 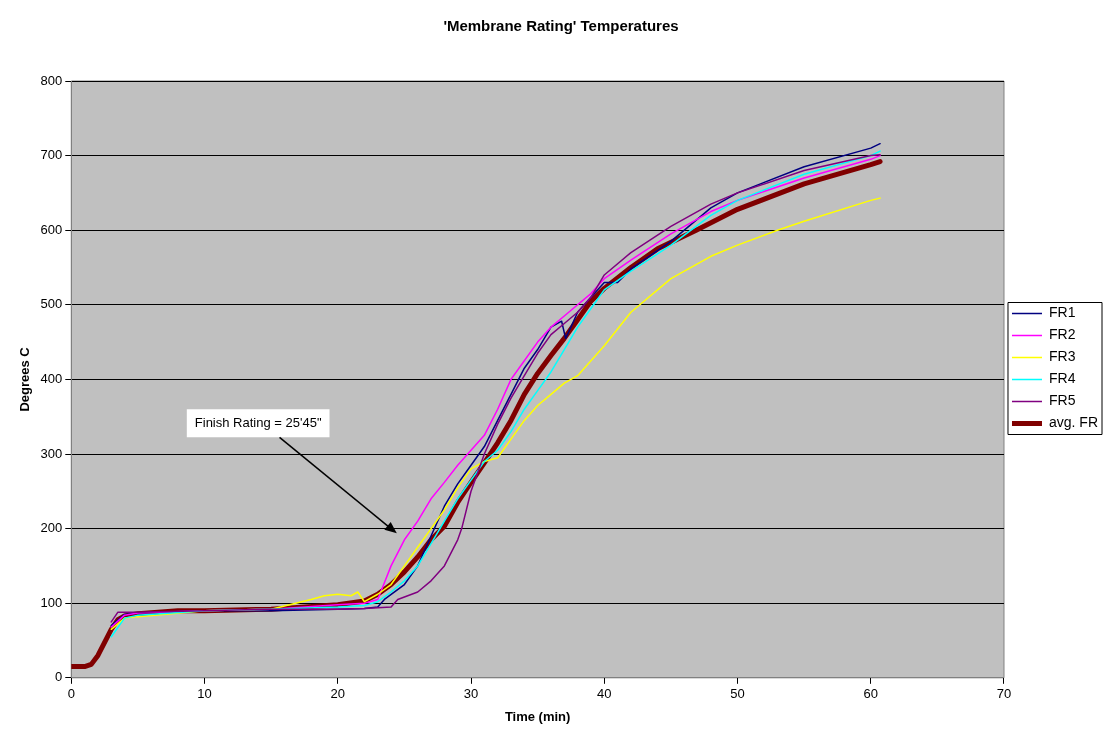 What do you see at coordinates (537, 716) in the screenshot?
I see `x-axis-title: Time (min)` at bounding box center [537, 716].